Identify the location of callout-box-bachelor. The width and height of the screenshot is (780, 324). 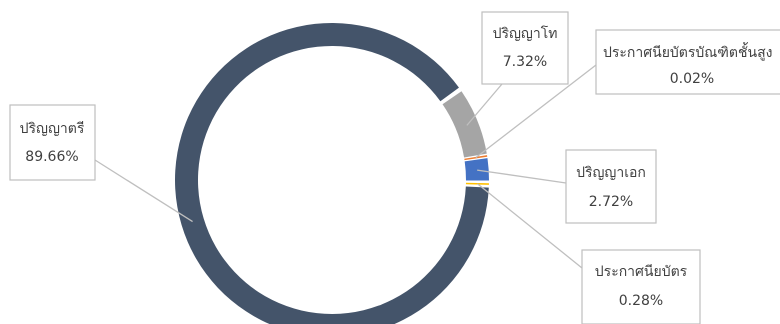
(52, 142).